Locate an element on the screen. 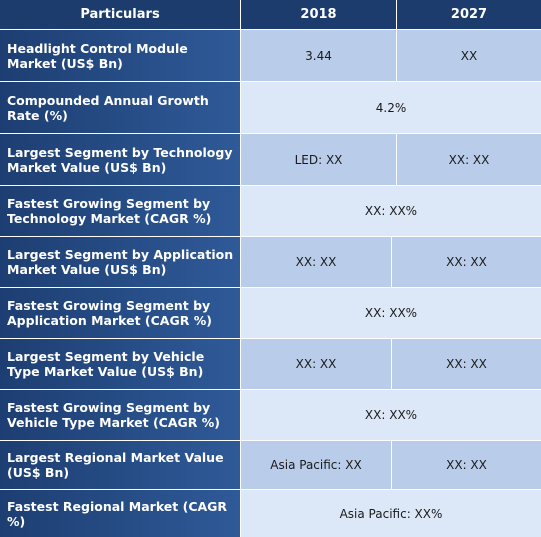 Image resolution: width=541 pixels, height=537 pixels. header-2027: 2027 is located at coordinates (469, 14).